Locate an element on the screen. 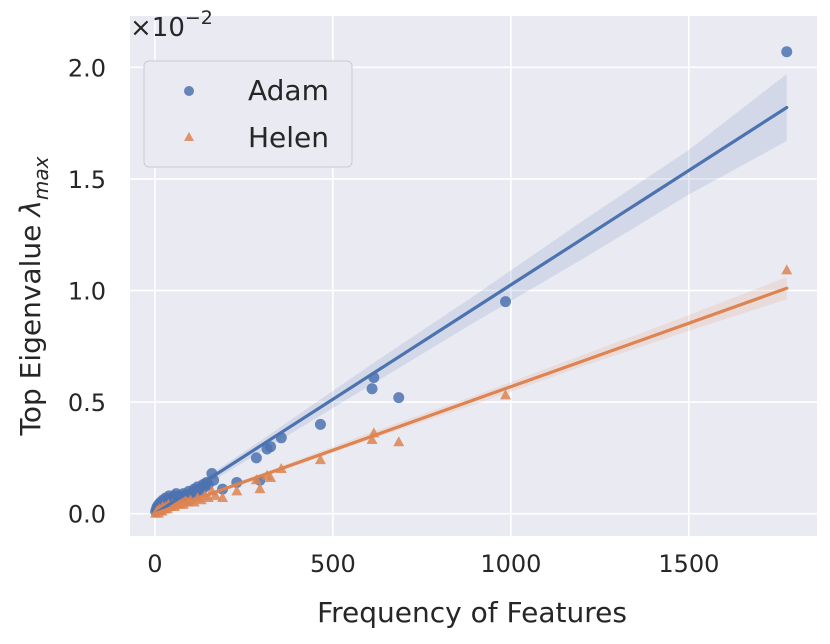 The height and width of the screenshot is (644, 830). y-tick-label: 0.0 is located at coordinates (87, 515).